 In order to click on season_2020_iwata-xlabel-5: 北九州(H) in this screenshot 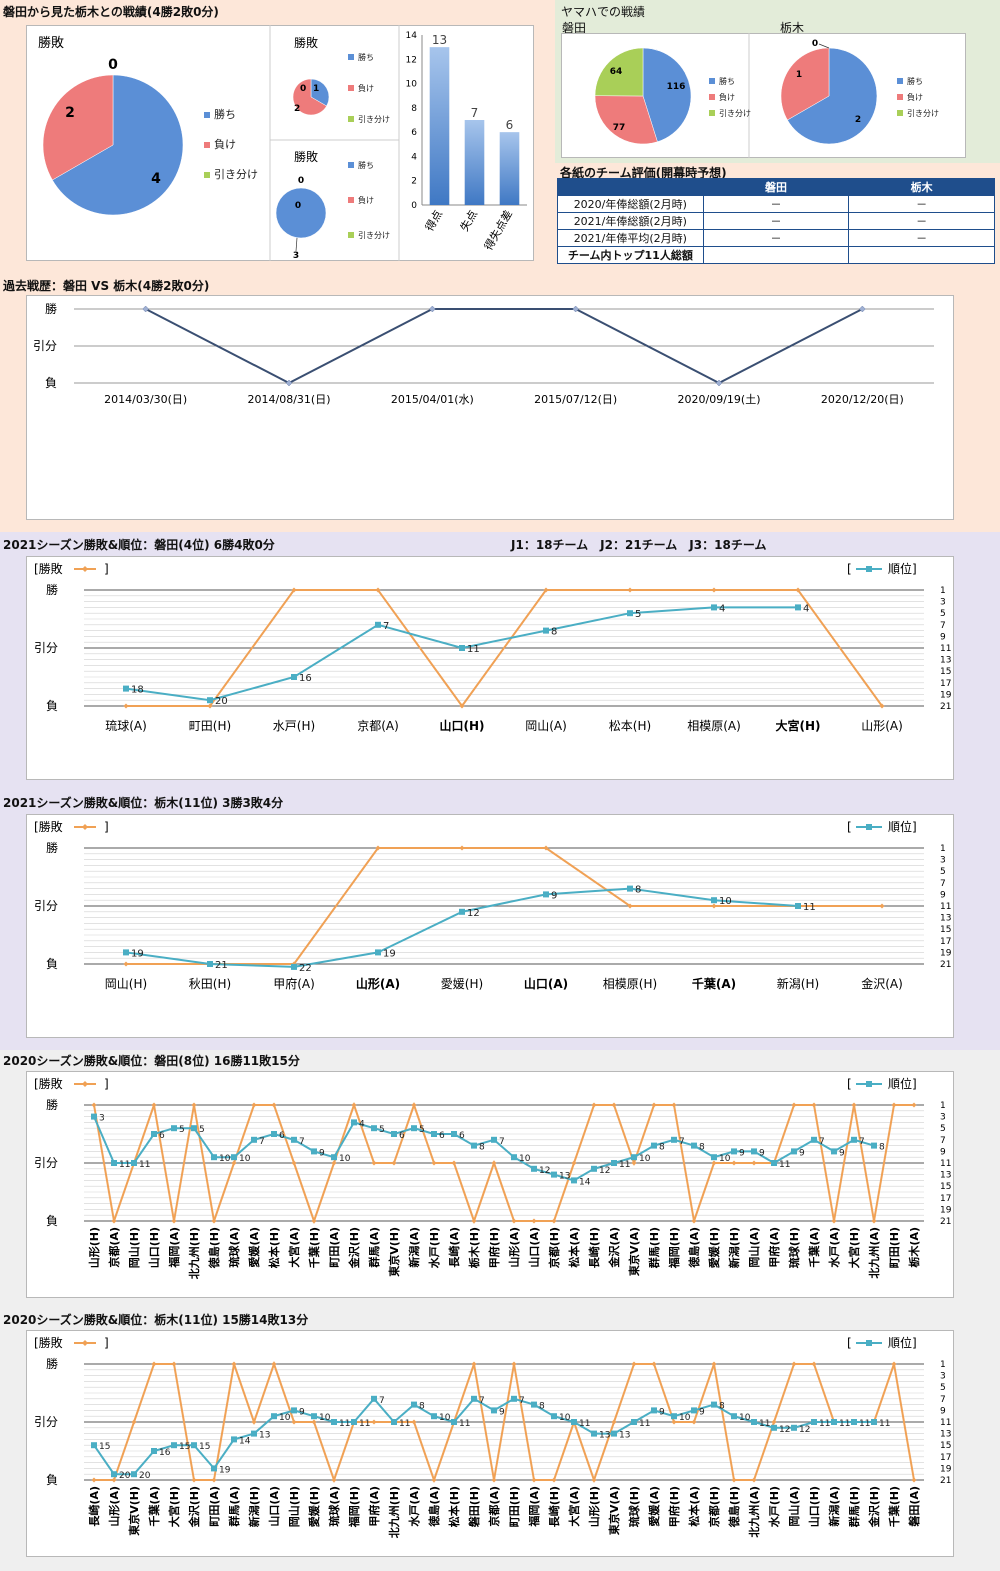, I will do `click(194, 1253)`.